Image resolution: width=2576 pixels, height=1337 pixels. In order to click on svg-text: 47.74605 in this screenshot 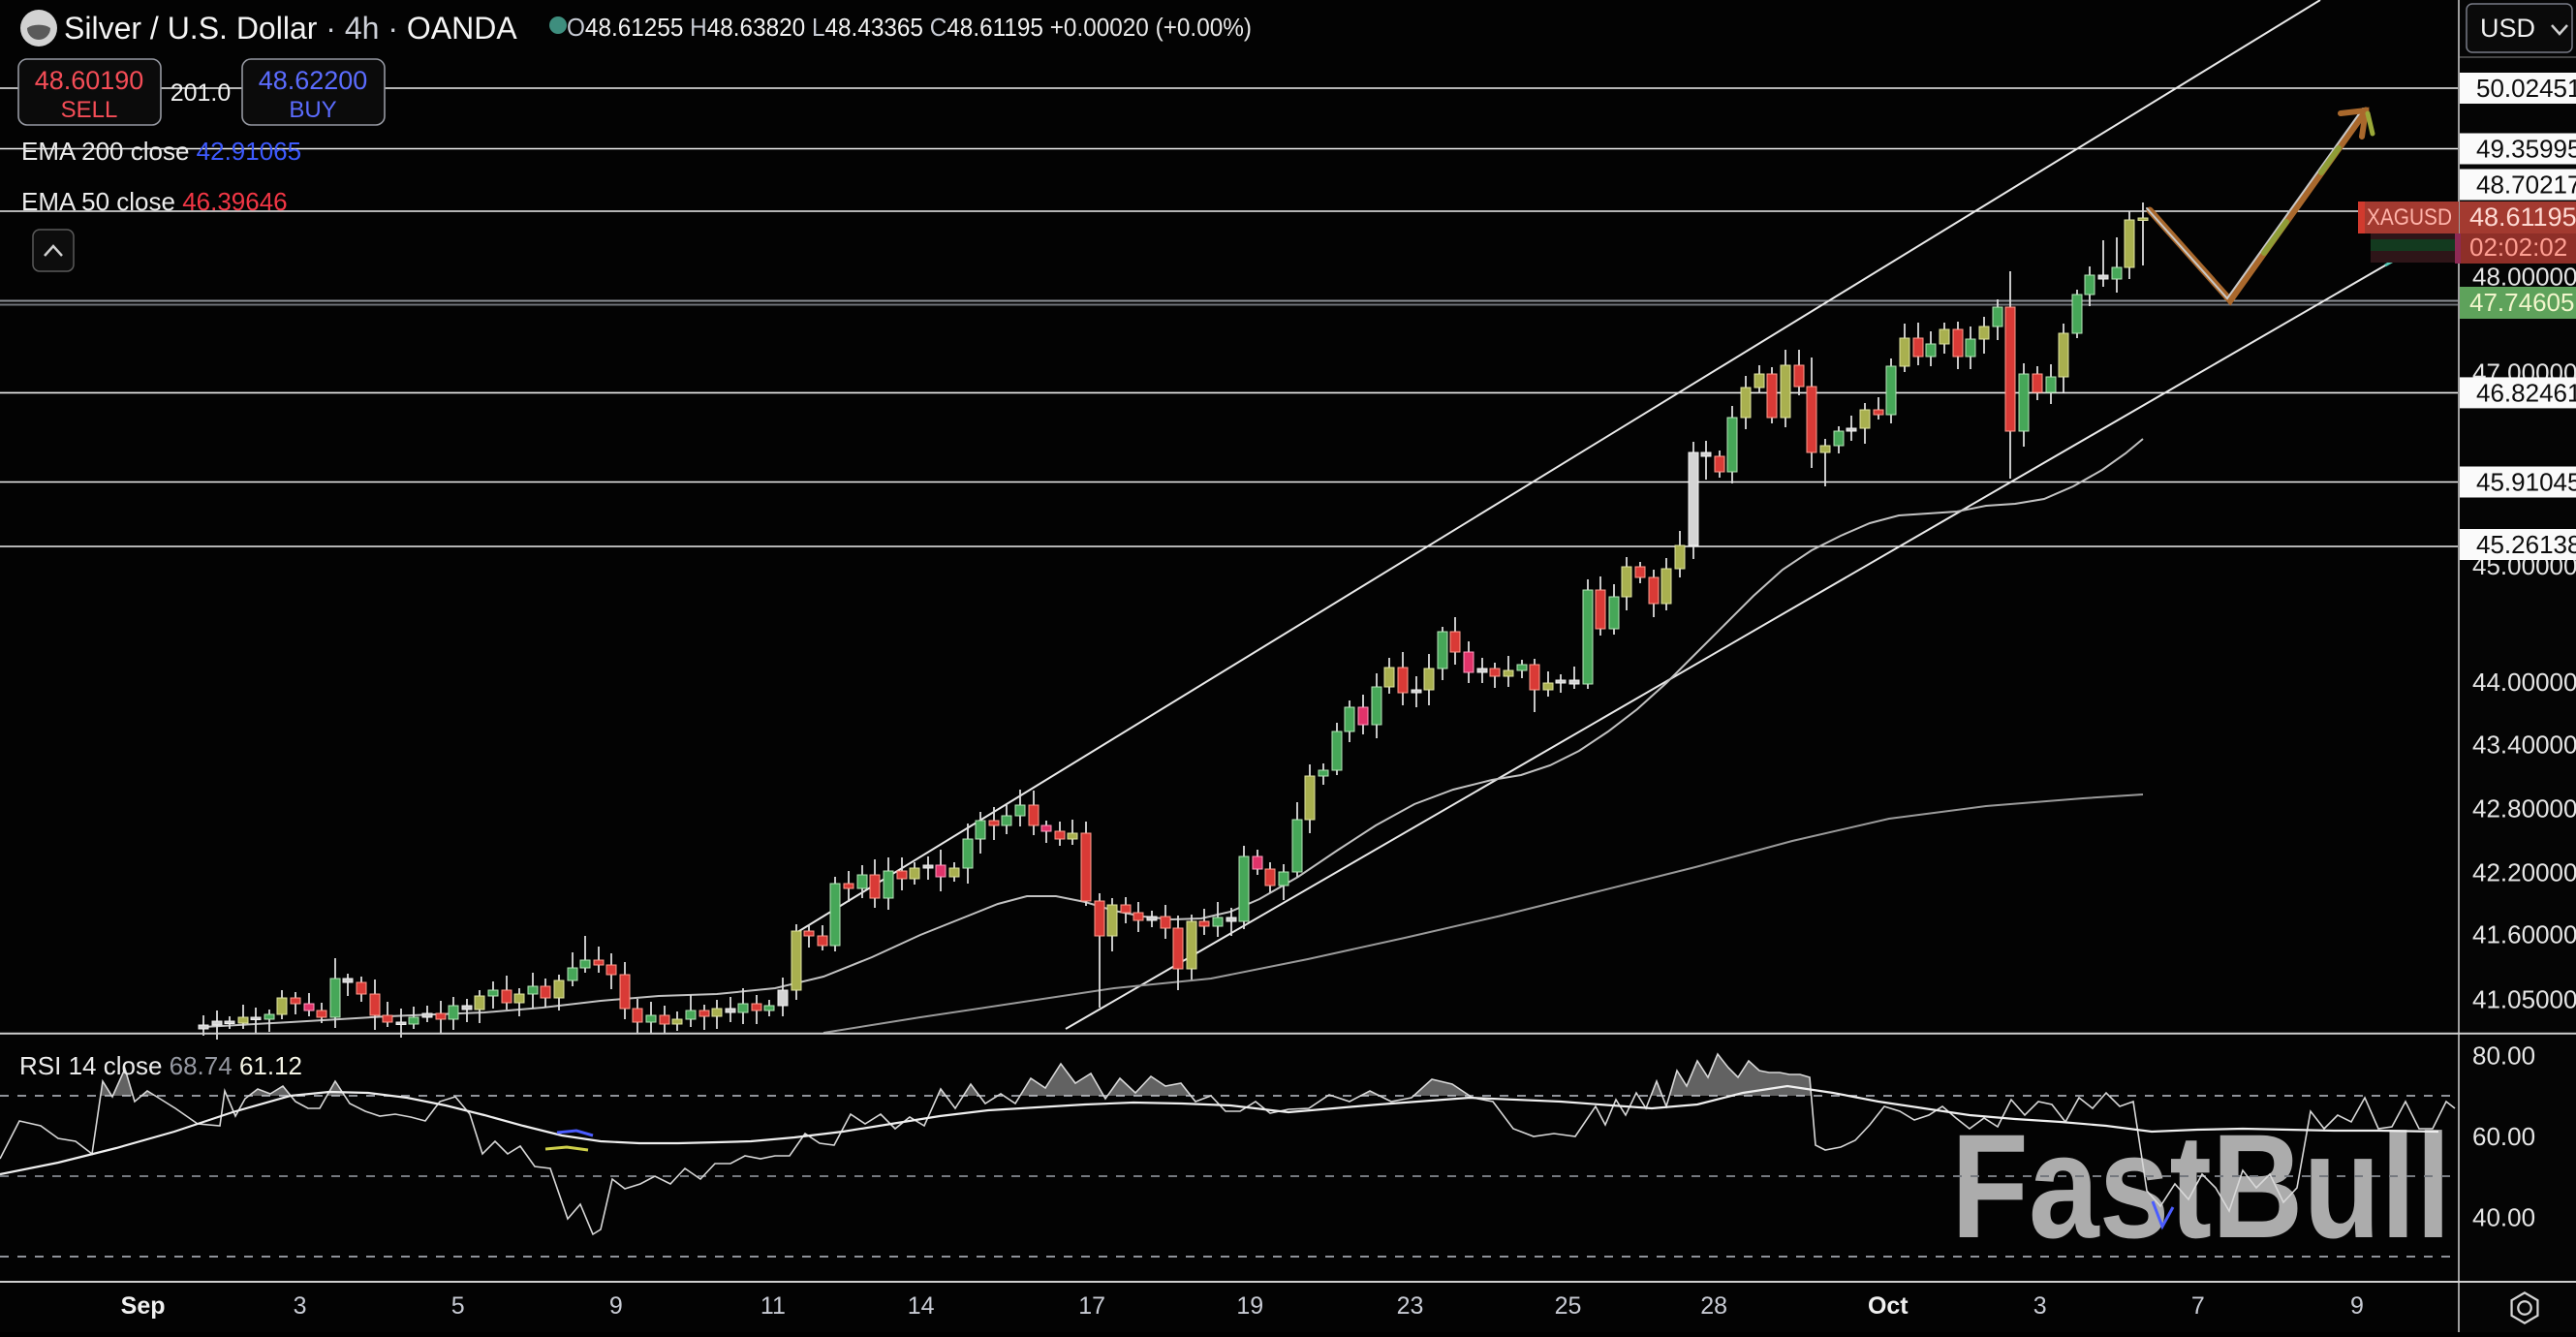, I will do `click(2521, 302)`.